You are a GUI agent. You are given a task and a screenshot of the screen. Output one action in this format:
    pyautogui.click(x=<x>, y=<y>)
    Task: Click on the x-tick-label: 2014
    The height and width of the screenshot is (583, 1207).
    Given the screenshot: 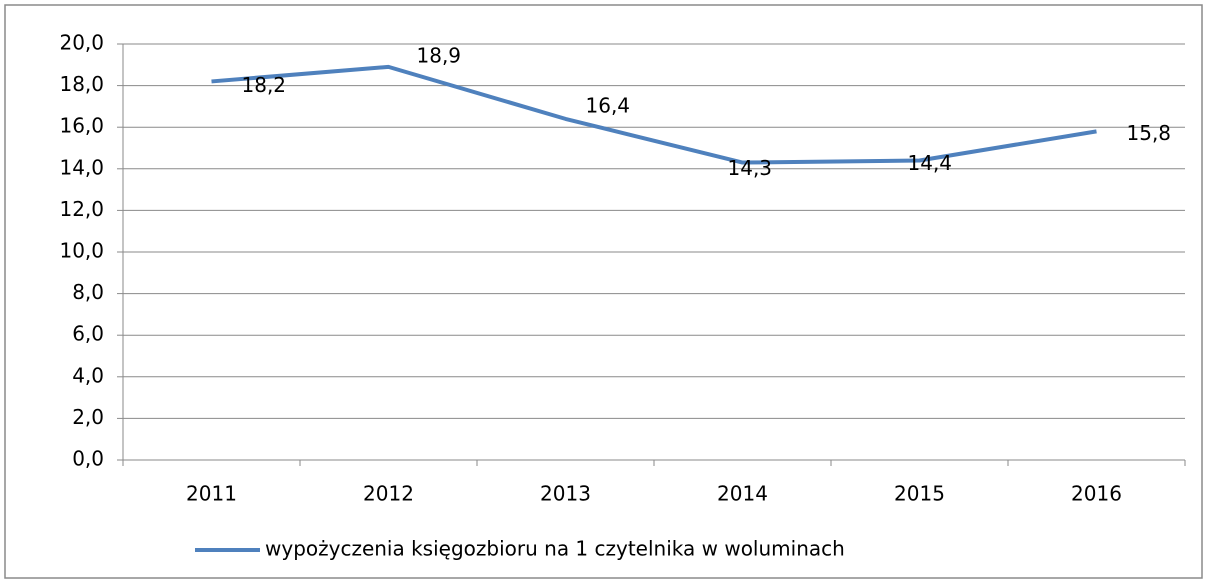 What is the action you would take?
    pyautogui.click(x=742, y=494)
    